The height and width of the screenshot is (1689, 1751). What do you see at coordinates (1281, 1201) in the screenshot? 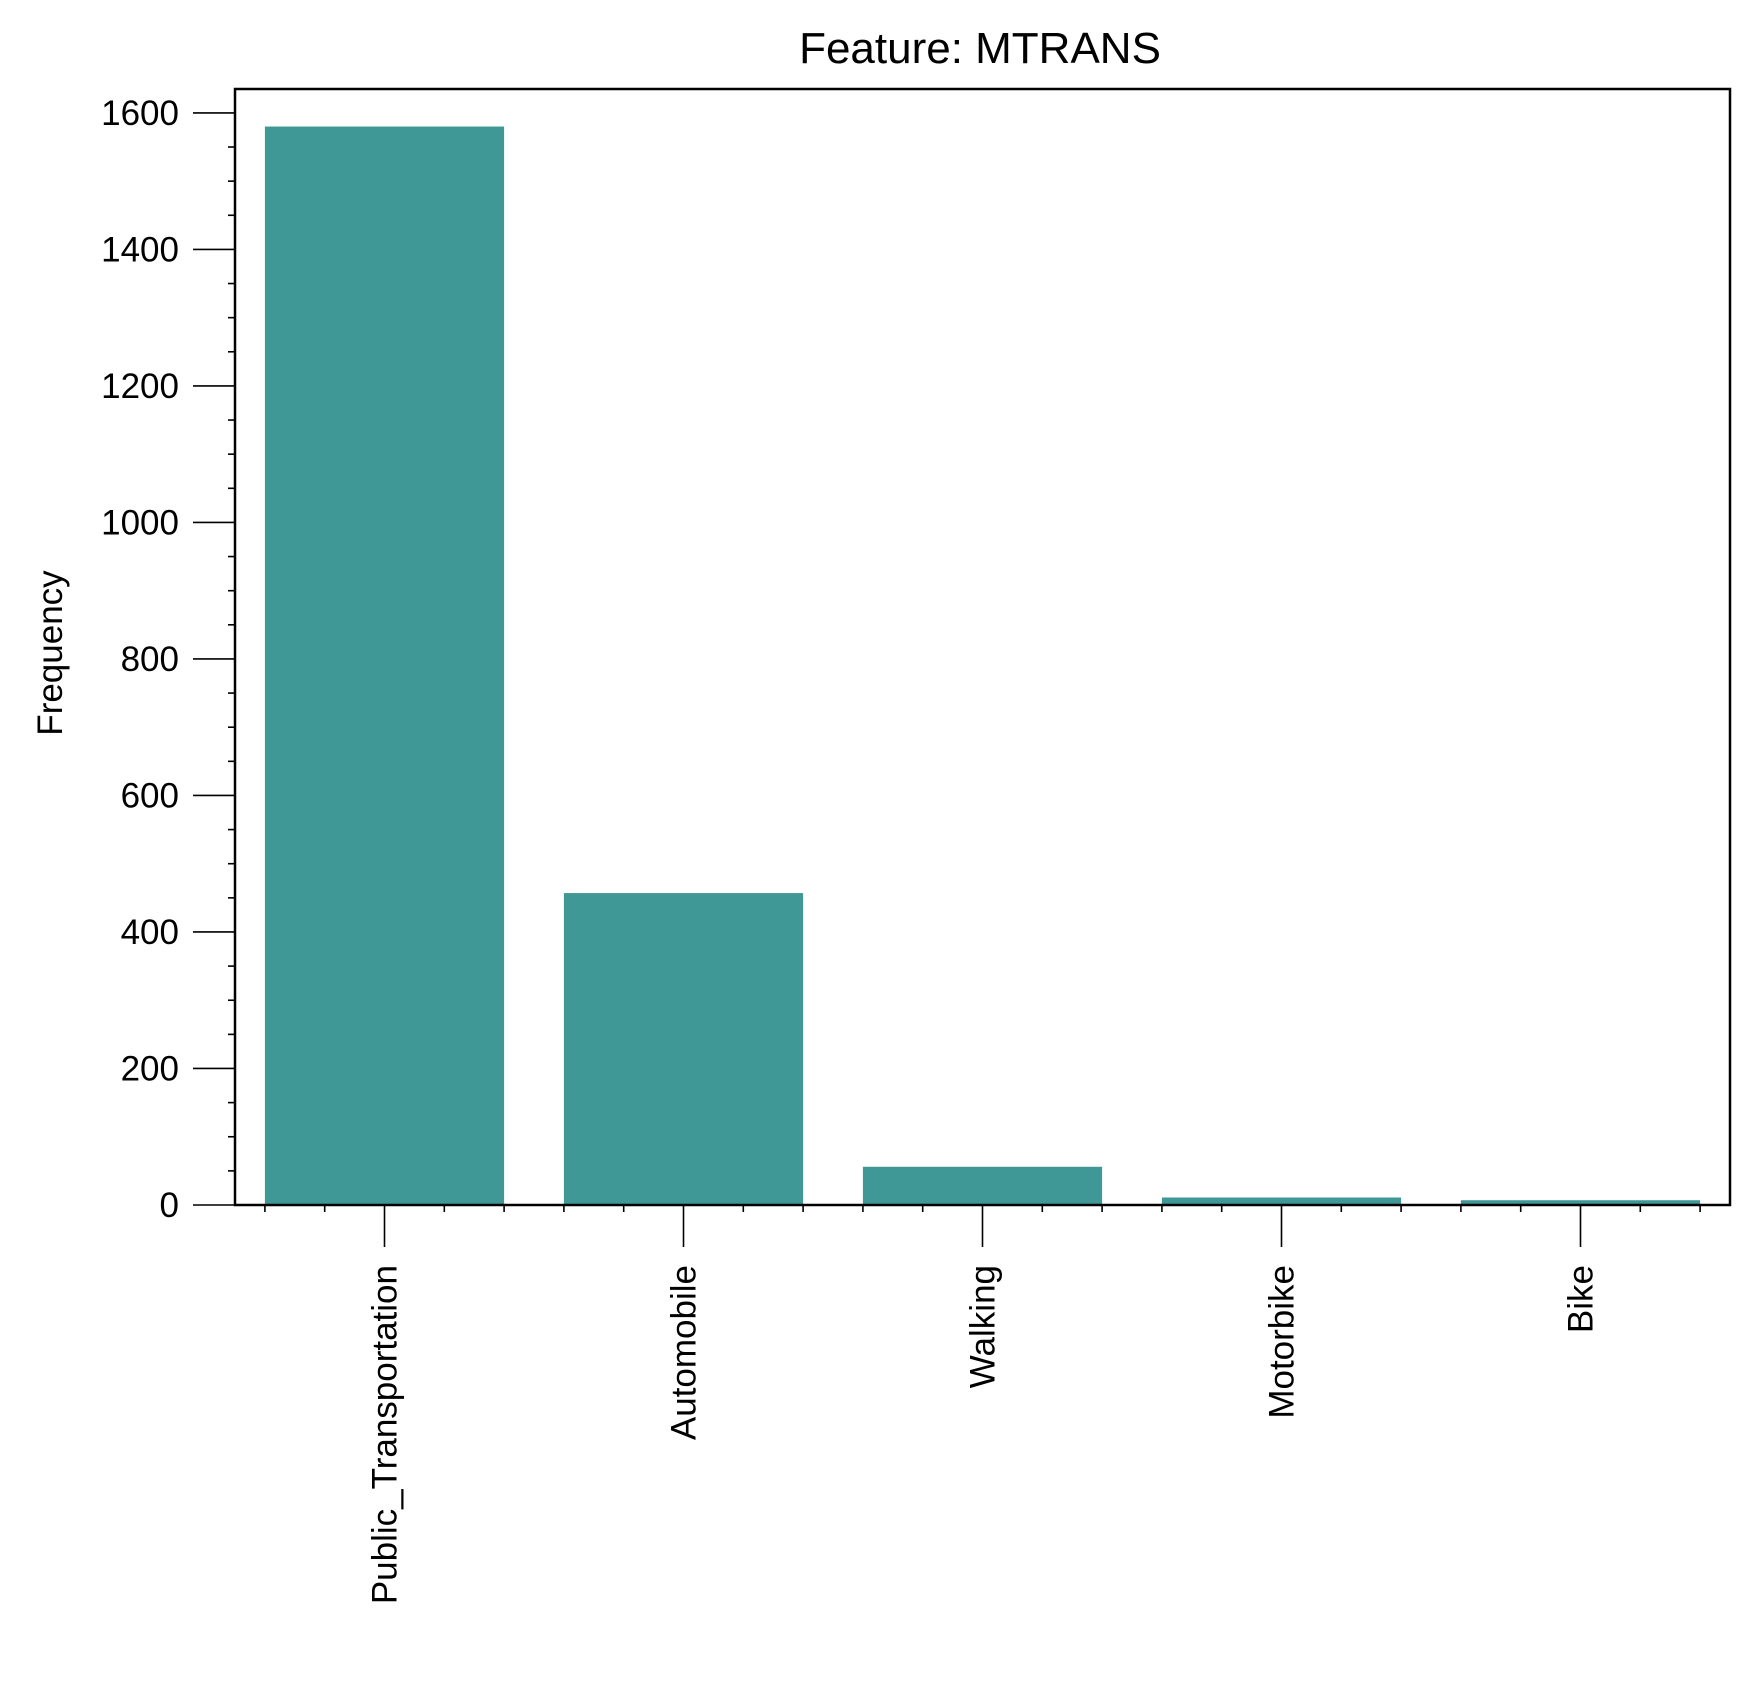
I see `bar-motorbike` at bounding box center [1281, 1201].